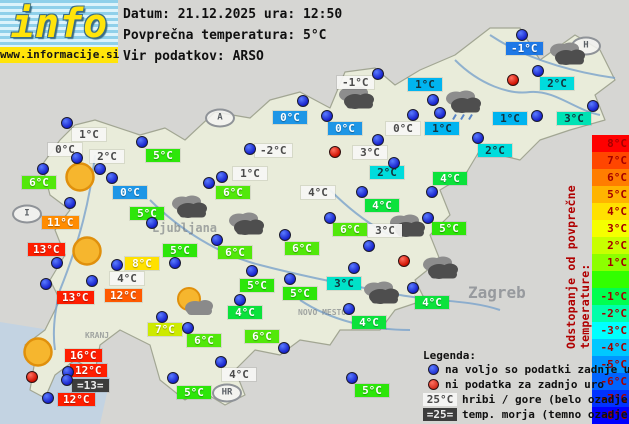 This screenshot has width=629, height=424. I want to click on temp-label: -1°C, so click(524, 48).